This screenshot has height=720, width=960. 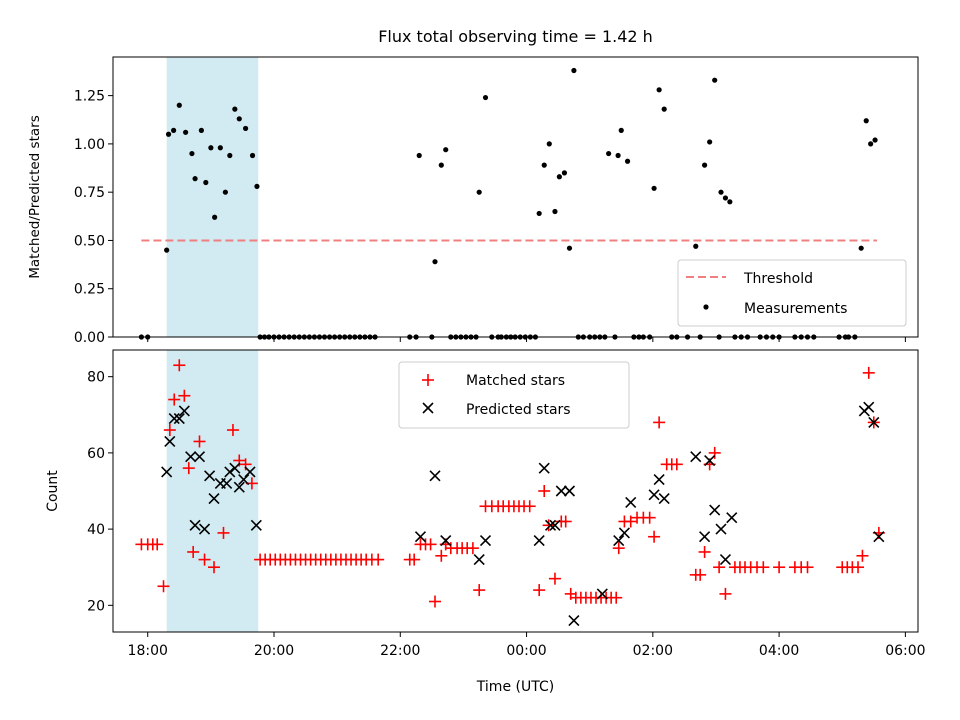 What do you see at coordinates (212, 197) in the screenshot?
I see `observing-window-shade` at bounding box center [212, 197].